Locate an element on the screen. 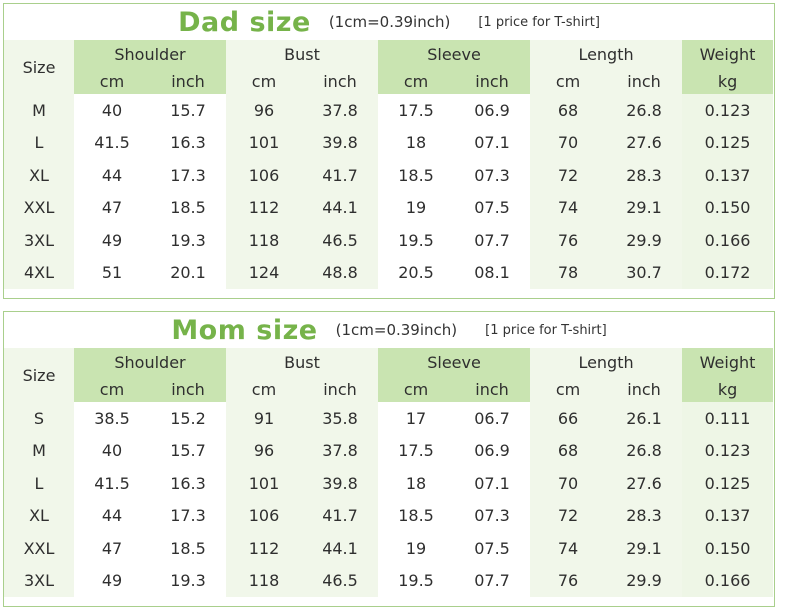 The image size is (789, 615). length-inch-cell: 30.7 is located at coordinates (644, 272).